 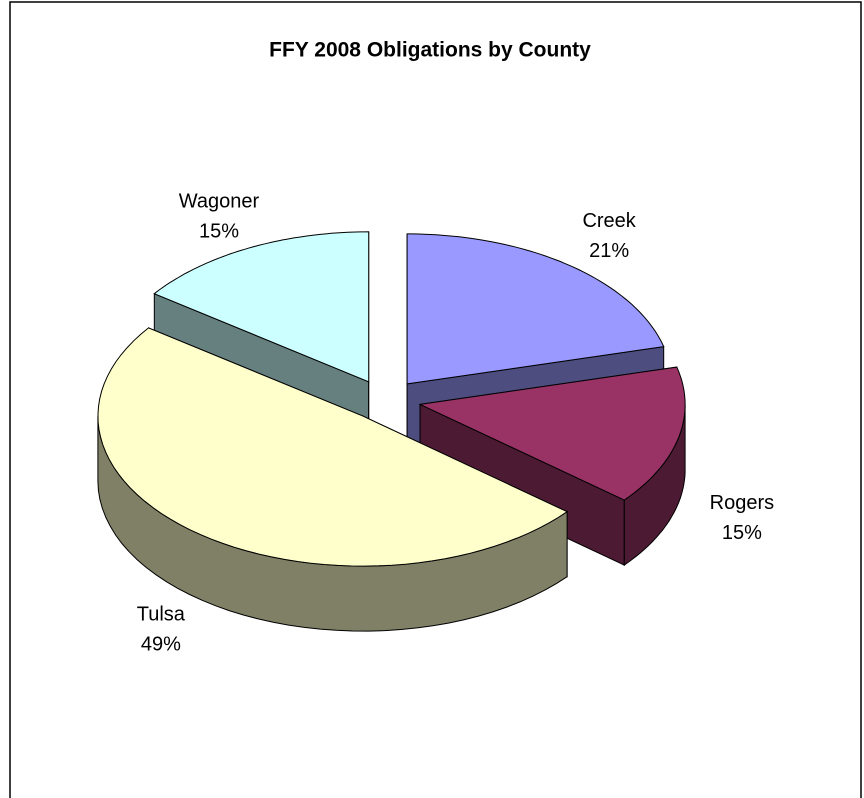 What do you see at coordinates (742, 503) in the screenshot?
I see `slice-label: Rogers` at bounding box center [742, 503].